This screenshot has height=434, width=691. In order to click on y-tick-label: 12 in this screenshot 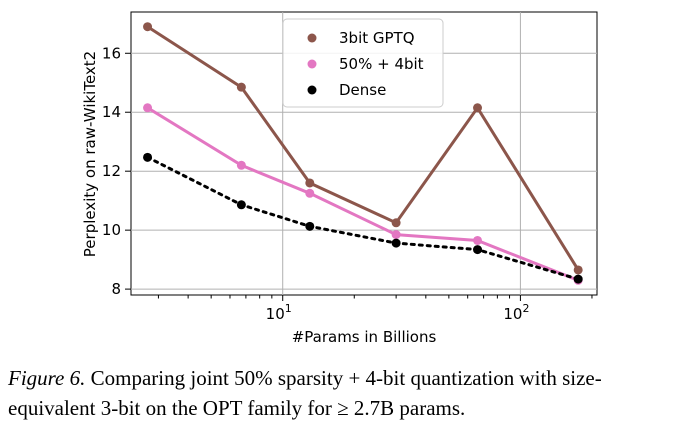, I will do `click(111, 171)`.